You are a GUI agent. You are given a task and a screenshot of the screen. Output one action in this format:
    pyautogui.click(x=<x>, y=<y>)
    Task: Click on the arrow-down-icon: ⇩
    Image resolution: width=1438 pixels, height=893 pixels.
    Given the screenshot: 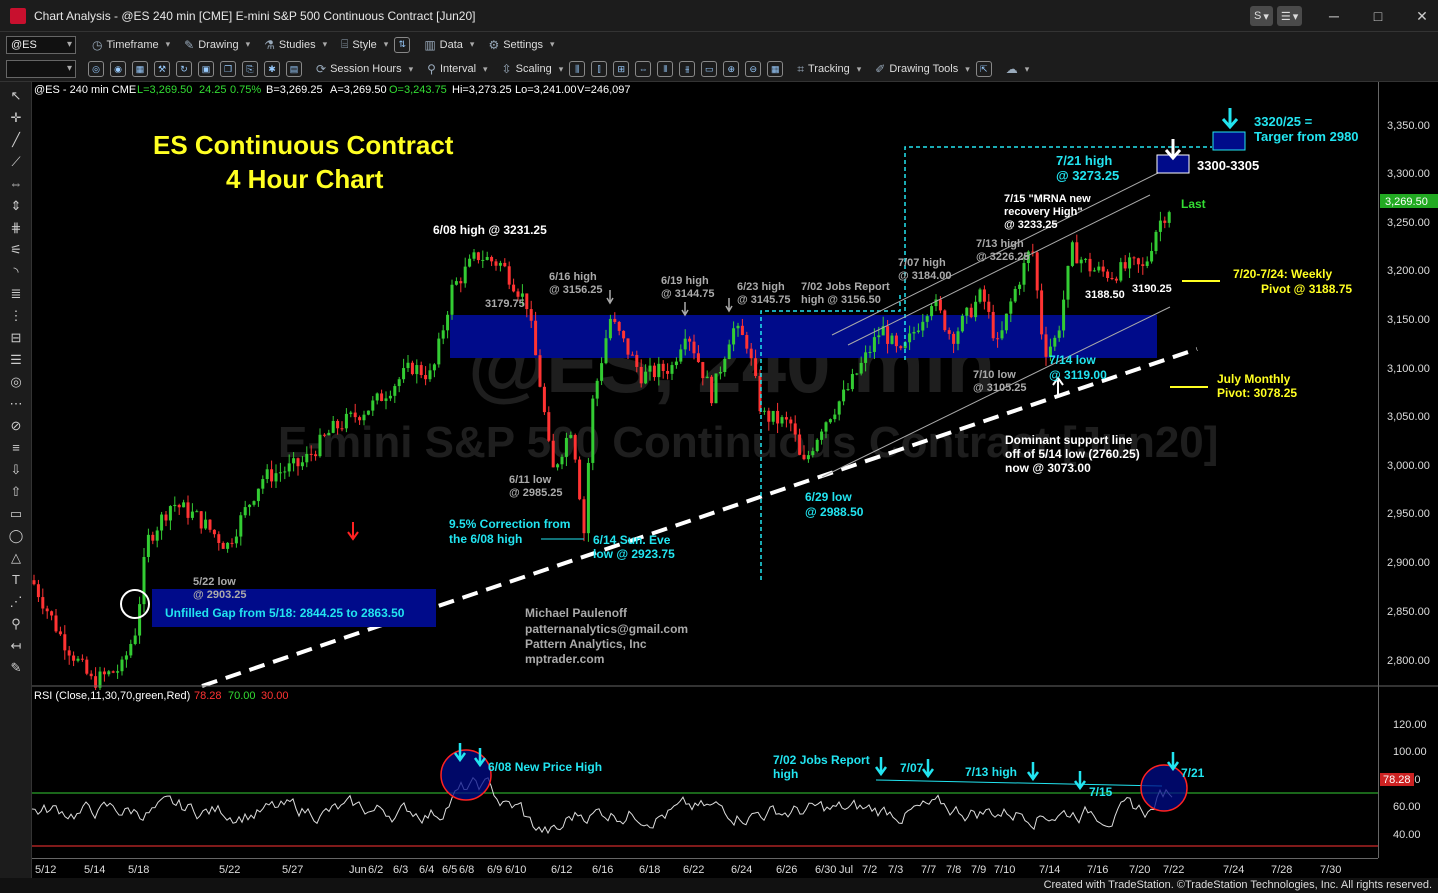 What is the action you would take?
    pyautogui.click(x=16, y=469)
    